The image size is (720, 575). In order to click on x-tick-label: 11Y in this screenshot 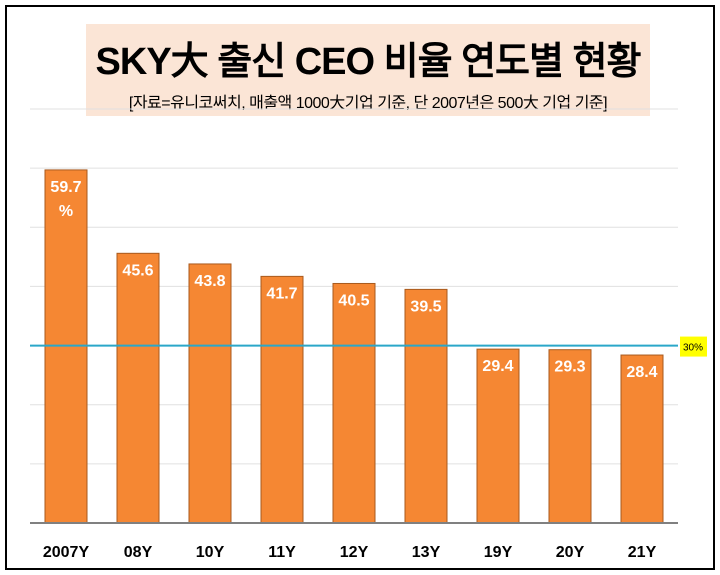, I will do `click(282, 552)`.